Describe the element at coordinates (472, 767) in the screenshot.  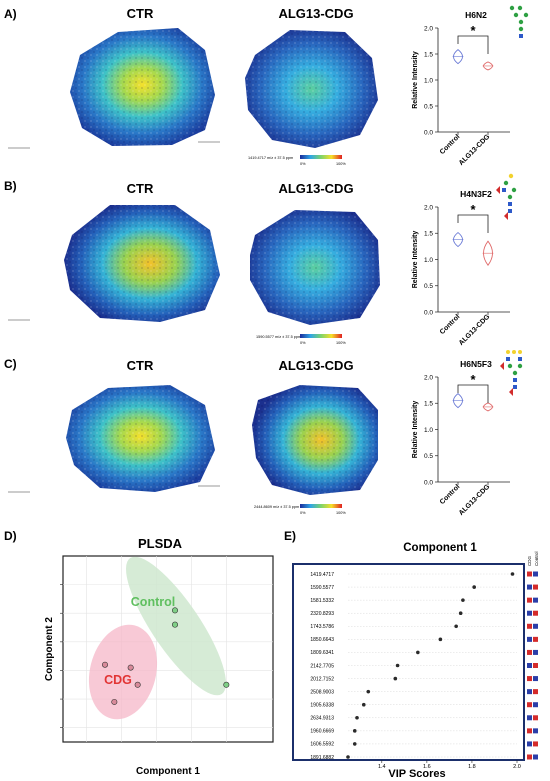
I see `x-tick-label: 1.8` at that location.